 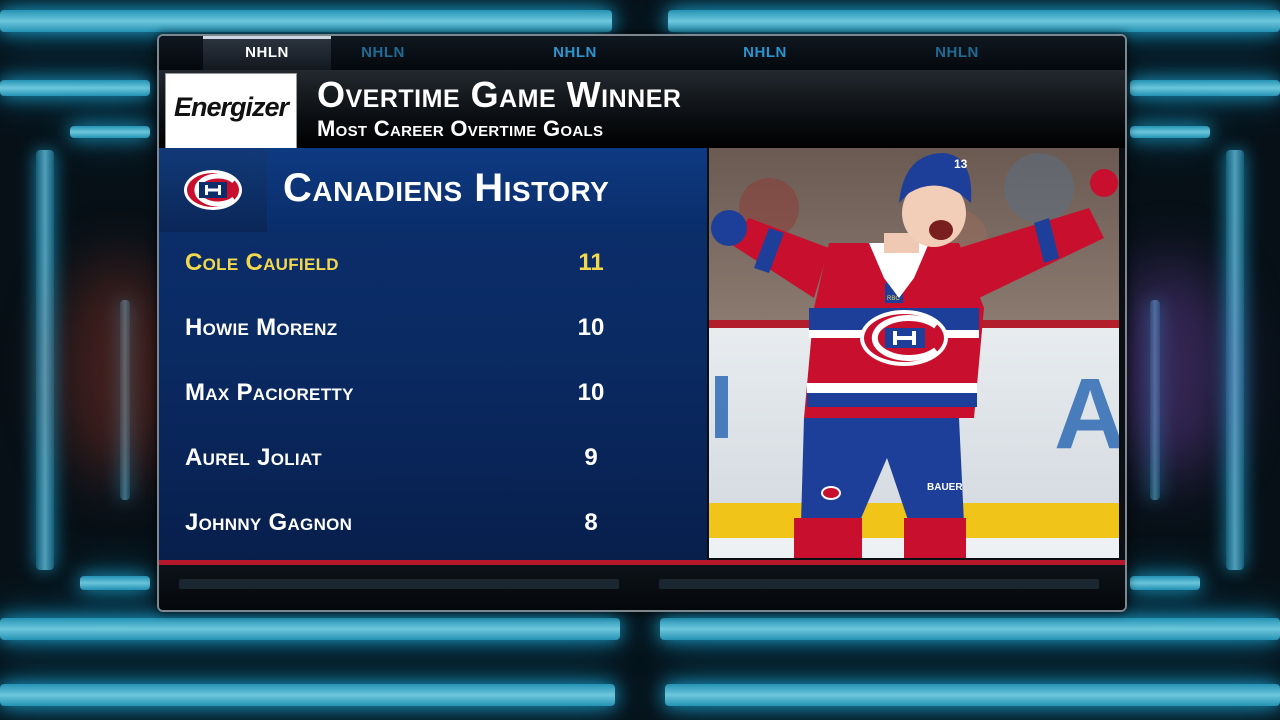 I want to click on sponsor-logo: Energizer, so click(x=231, y=111).